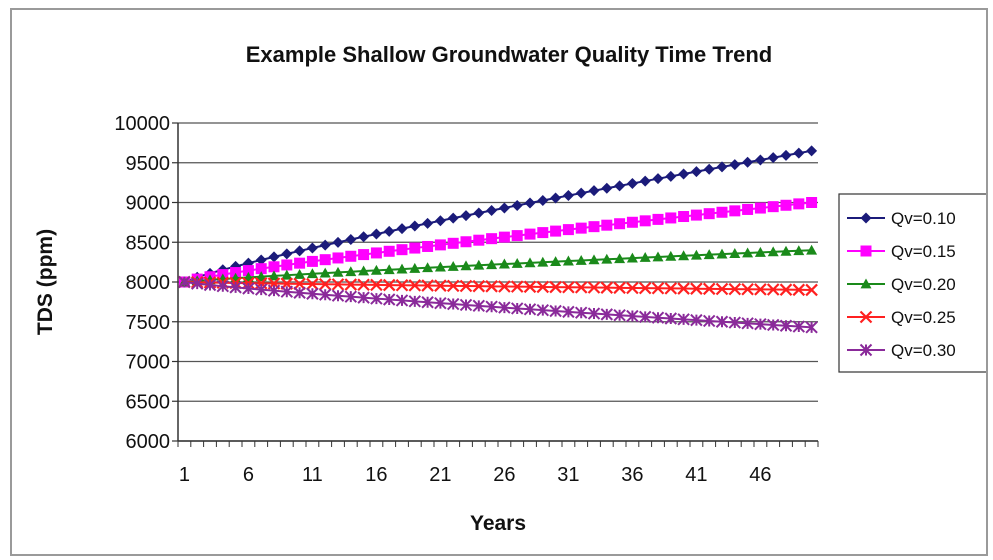  I want to click on x-tick-label: 41, so click(696, 475).